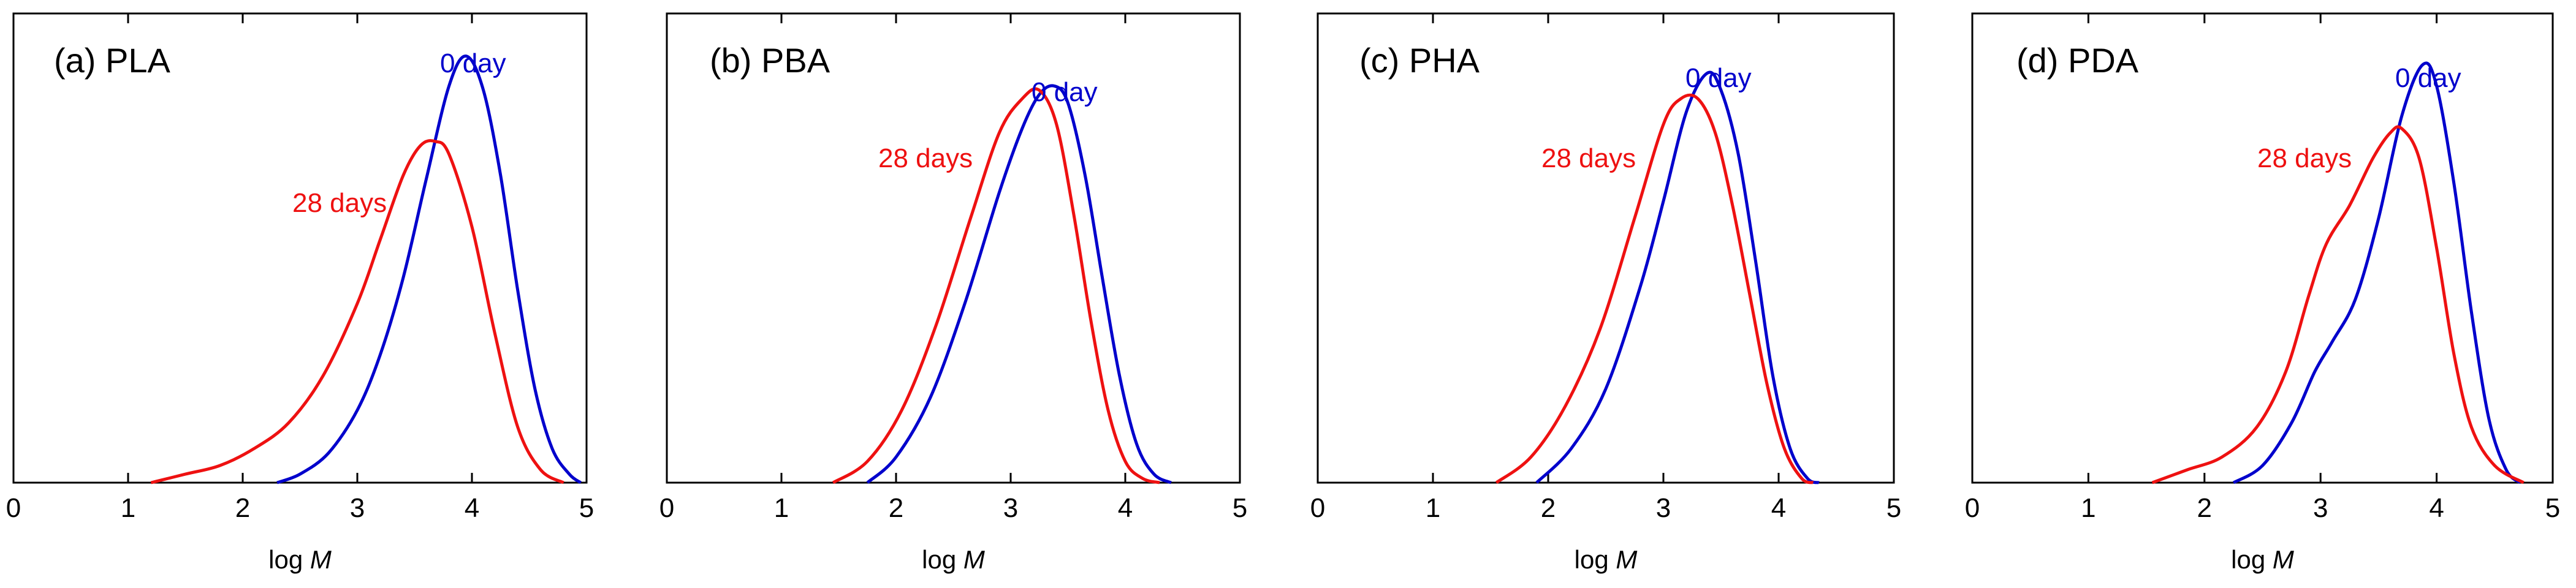  What do you see at coordinates (1419, 61) in the screenshot?
I see `panel-title: (c) PHA` at bounding box center [1419, 61].